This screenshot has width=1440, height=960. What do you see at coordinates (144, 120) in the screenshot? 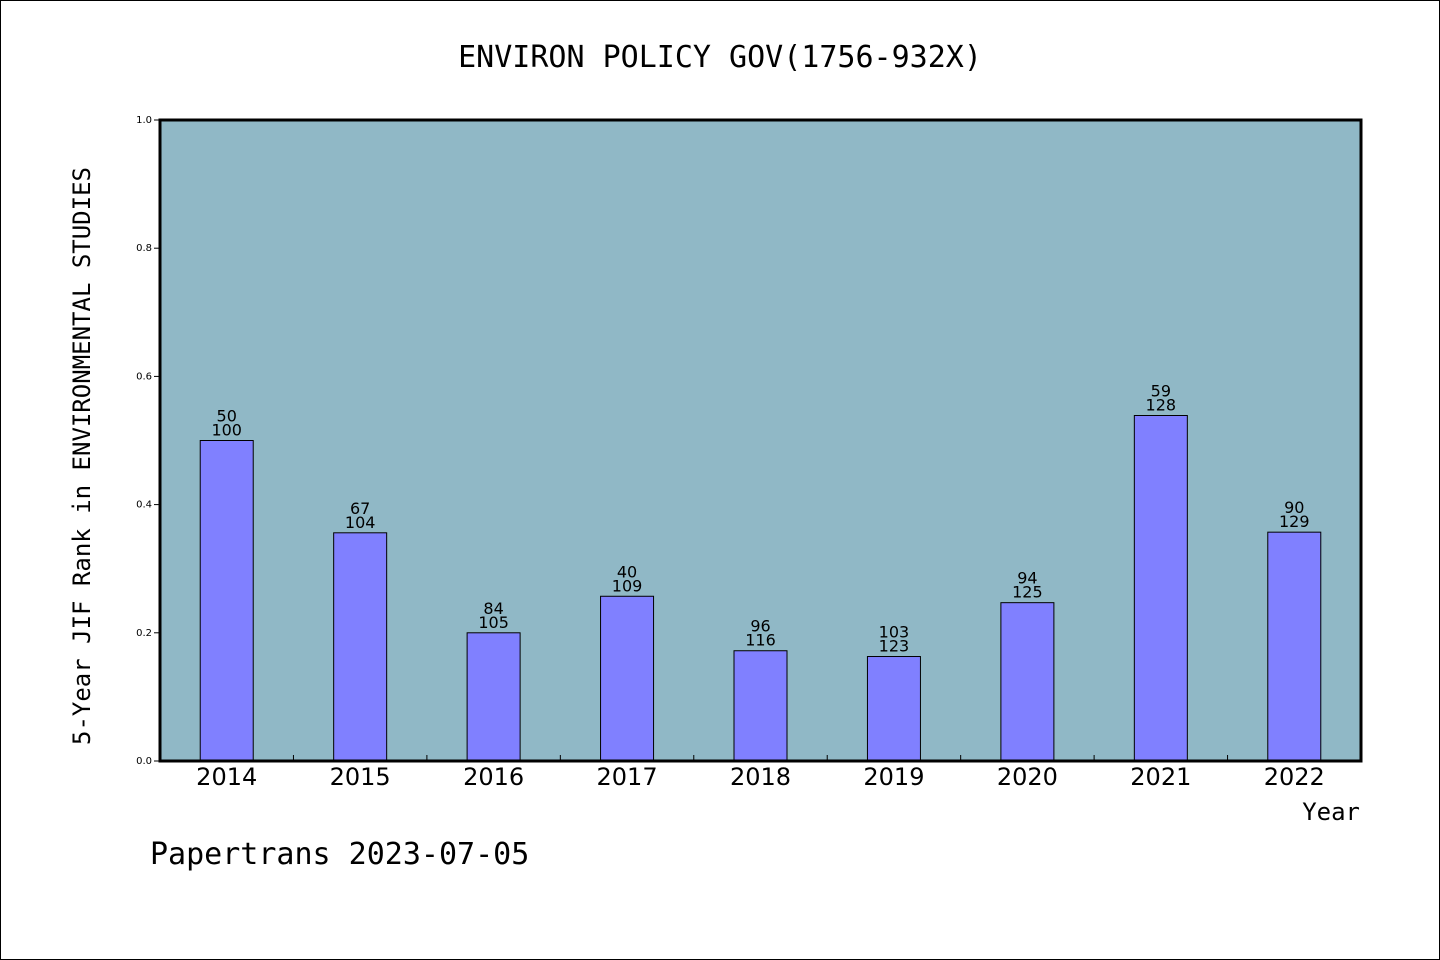
I see `y-tick-label: 1.0` at bounding box center [144, 120].